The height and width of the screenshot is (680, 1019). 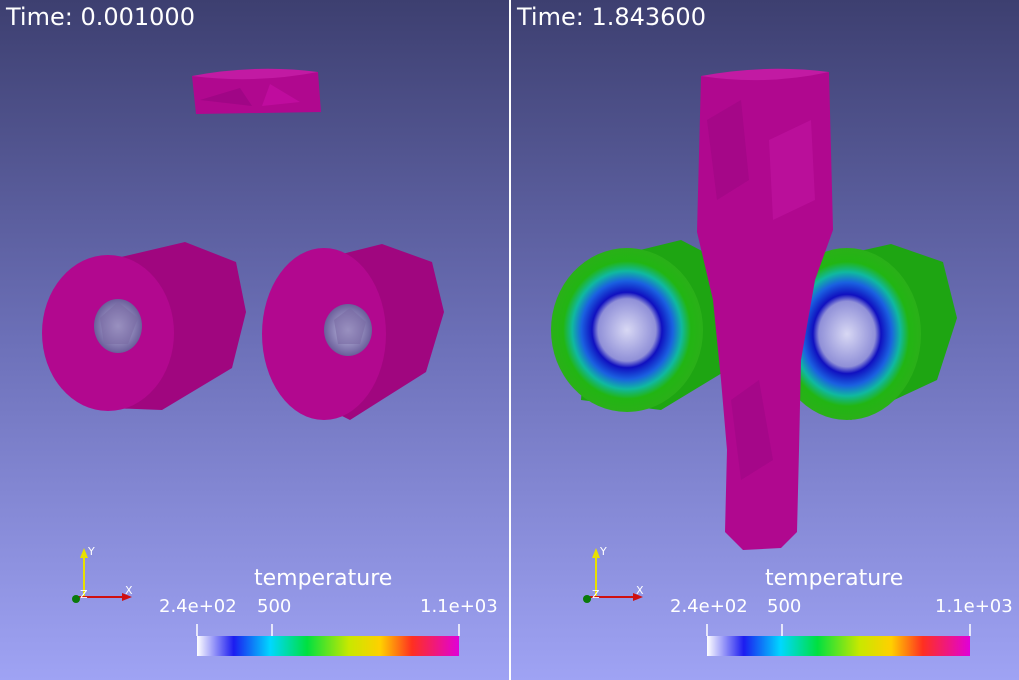 What do you see at coordinates (765, 309) in the screenshot?
I see `vertical-column-mesh` at bounding box center [765, 309].